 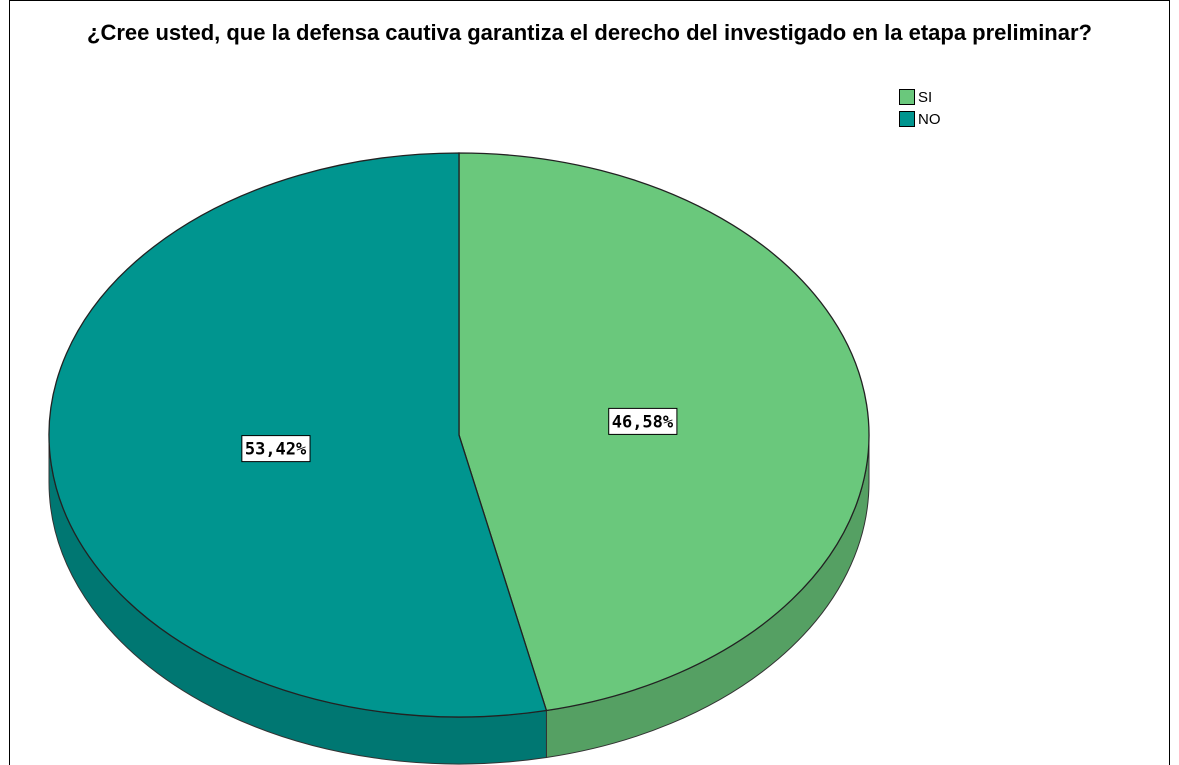 What do you see at coordinates (929, 119) in the screenshot?
I see `legend-label: NO` at bounding box center [929, 119].